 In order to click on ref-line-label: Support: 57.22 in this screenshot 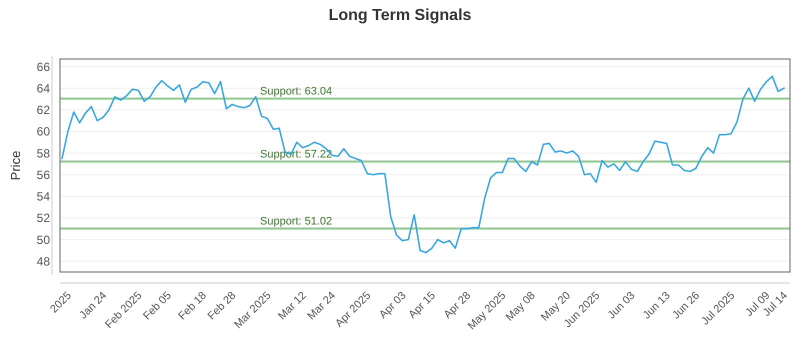, I will do `click(296, 154)`.